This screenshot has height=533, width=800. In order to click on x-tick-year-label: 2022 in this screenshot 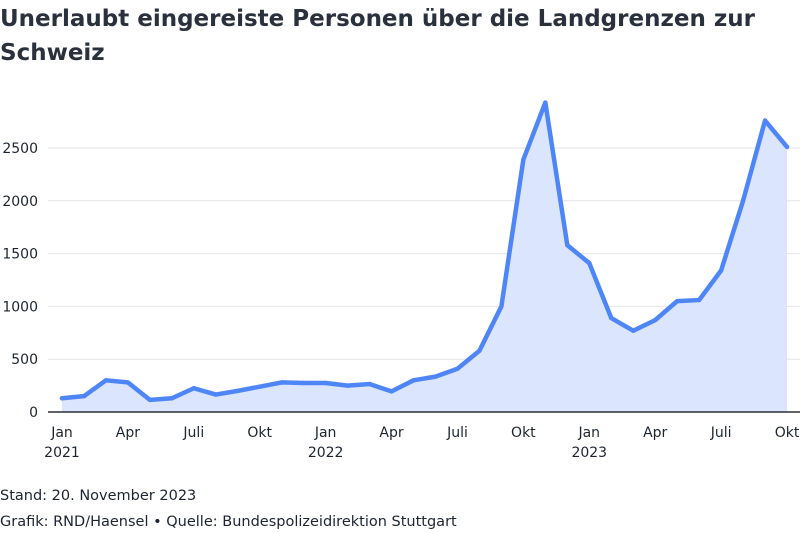, I will do `click(326, 453)`.